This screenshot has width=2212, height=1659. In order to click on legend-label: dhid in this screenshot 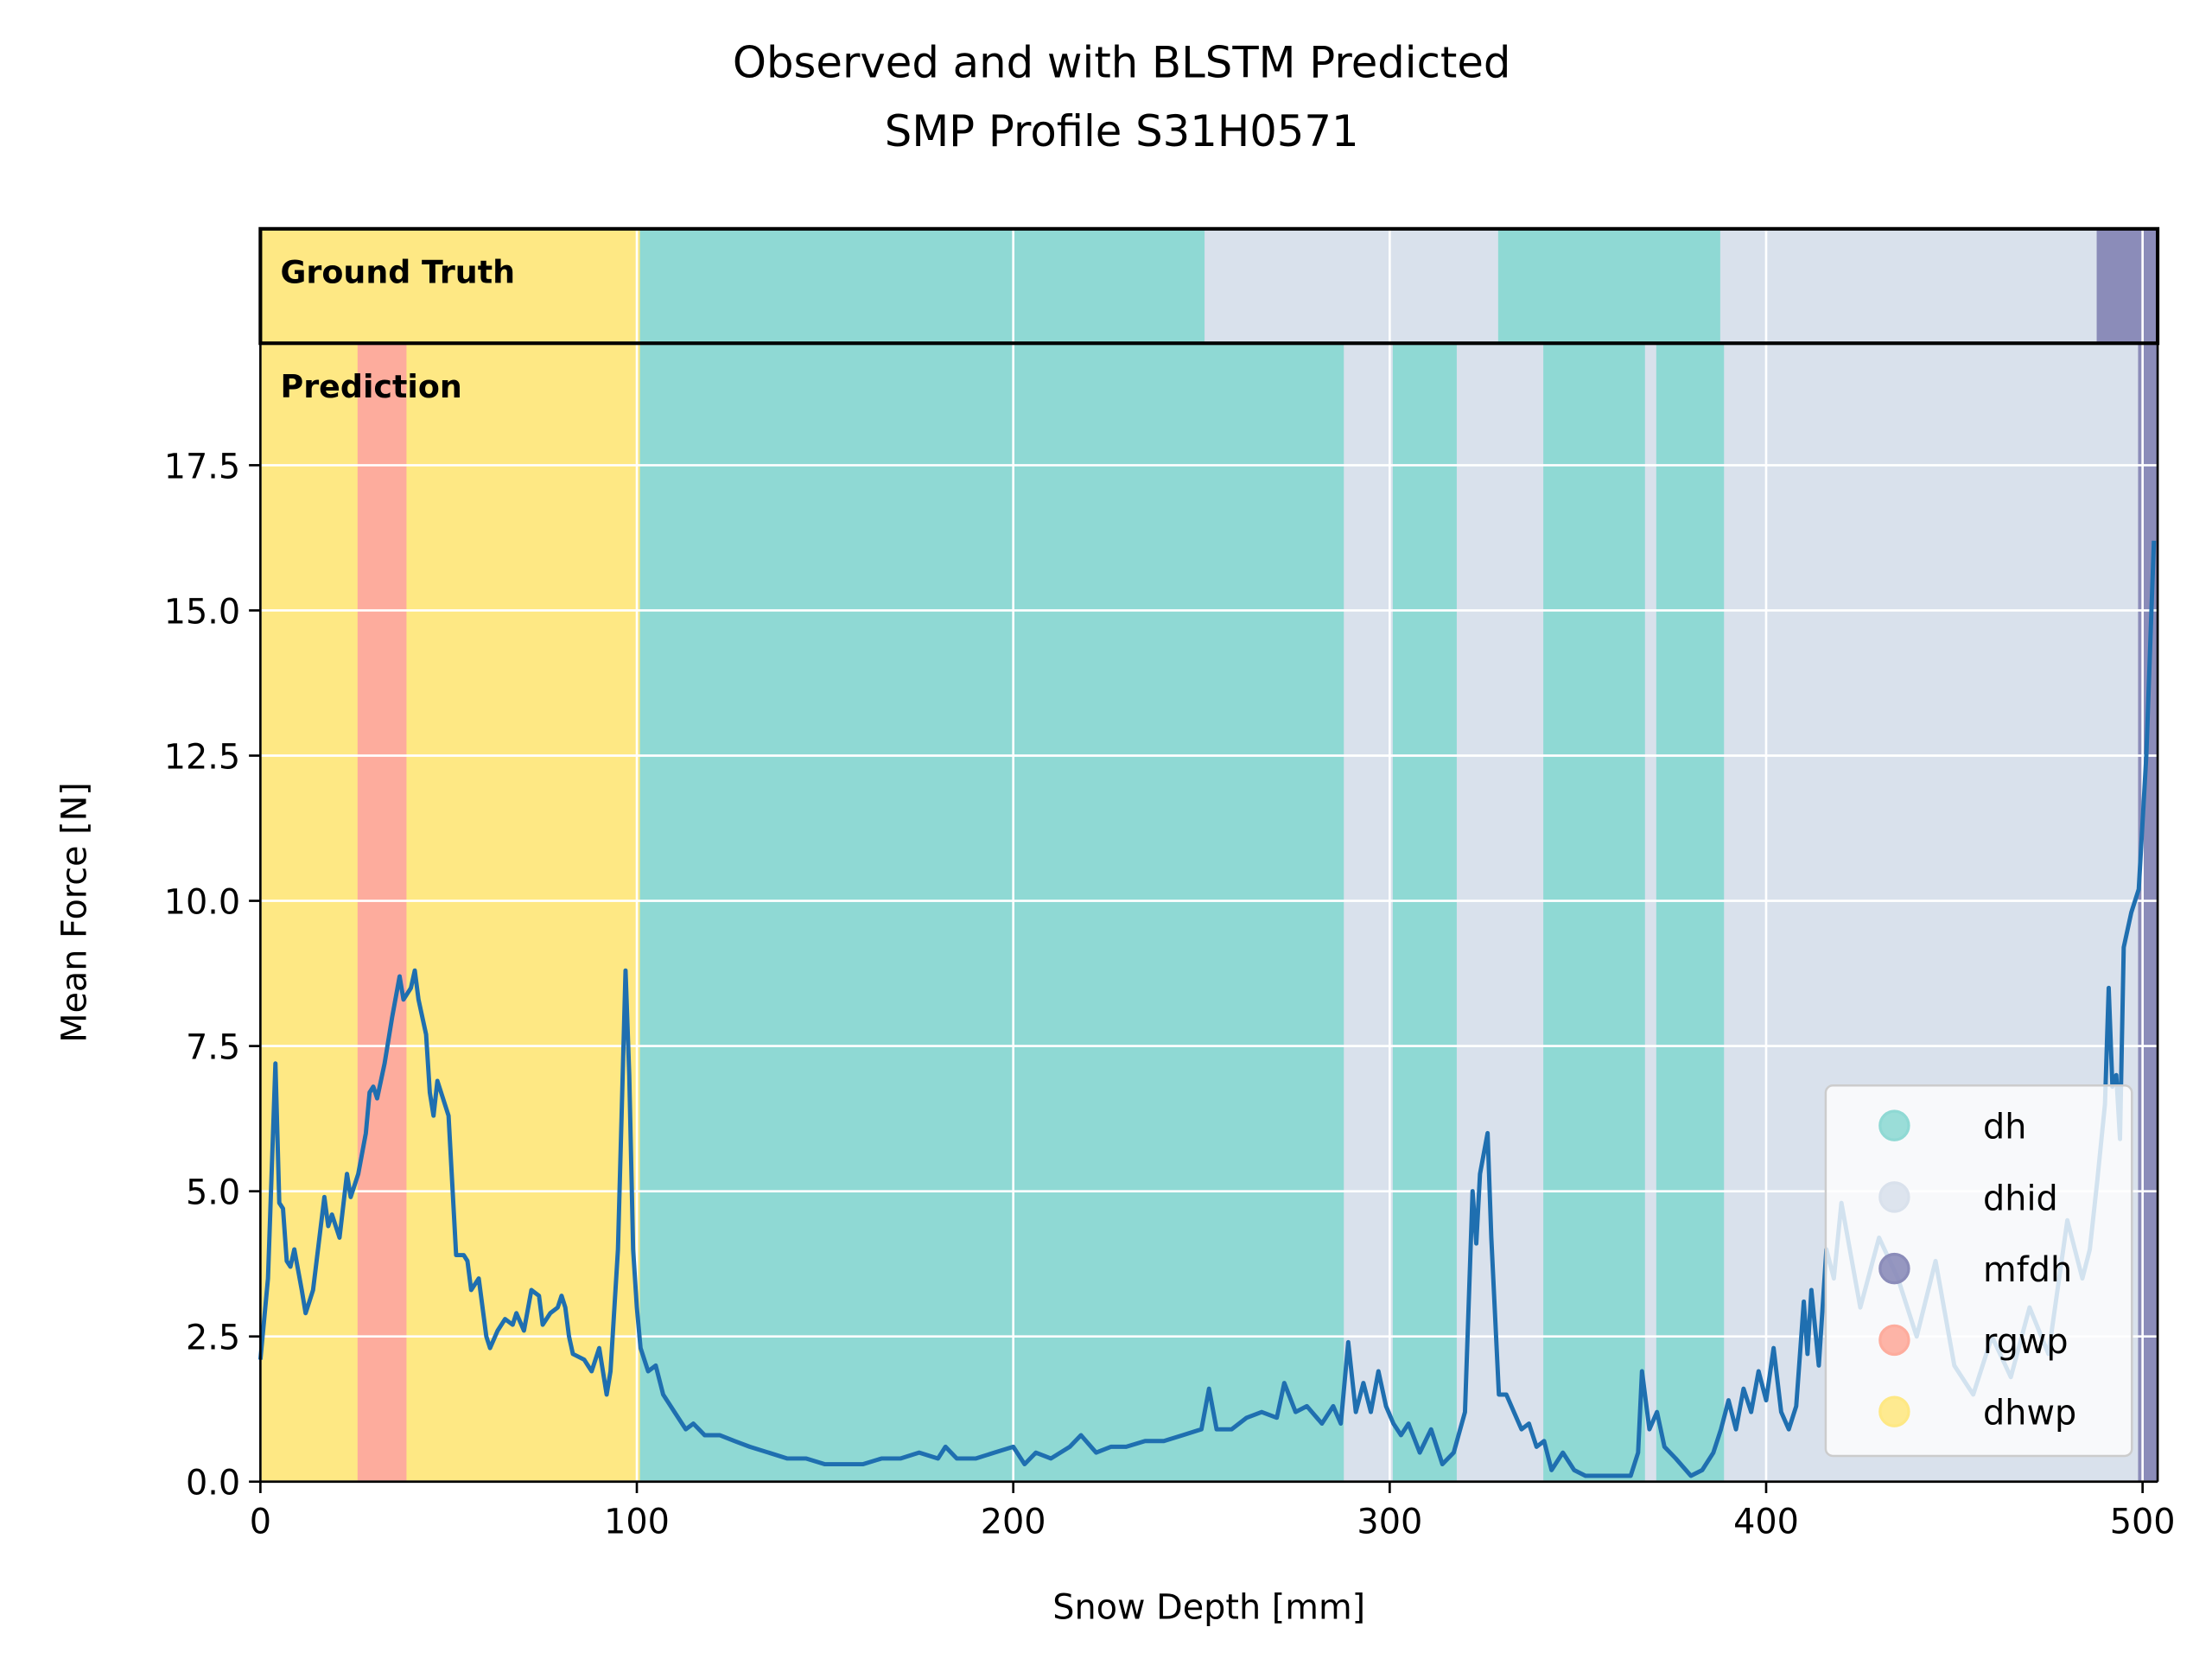, I will do `click(2020, 1198)`.